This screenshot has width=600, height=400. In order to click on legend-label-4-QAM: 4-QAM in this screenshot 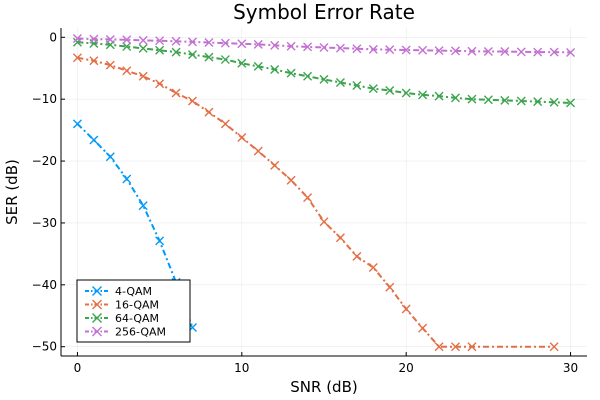, I will do `click(133, 291)`.